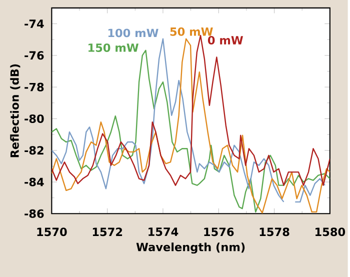 This screenshot has height=277, width=350. What do you see at coordinates (219, 231) in the screenshot?
I see `x-tick-label: 1576` at bounding box center [219, 231].